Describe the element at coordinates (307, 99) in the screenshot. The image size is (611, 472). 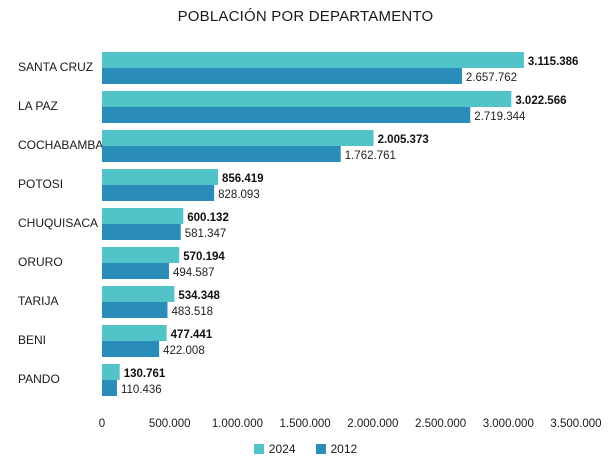
I see `bar-2024-la-paz` at that location.